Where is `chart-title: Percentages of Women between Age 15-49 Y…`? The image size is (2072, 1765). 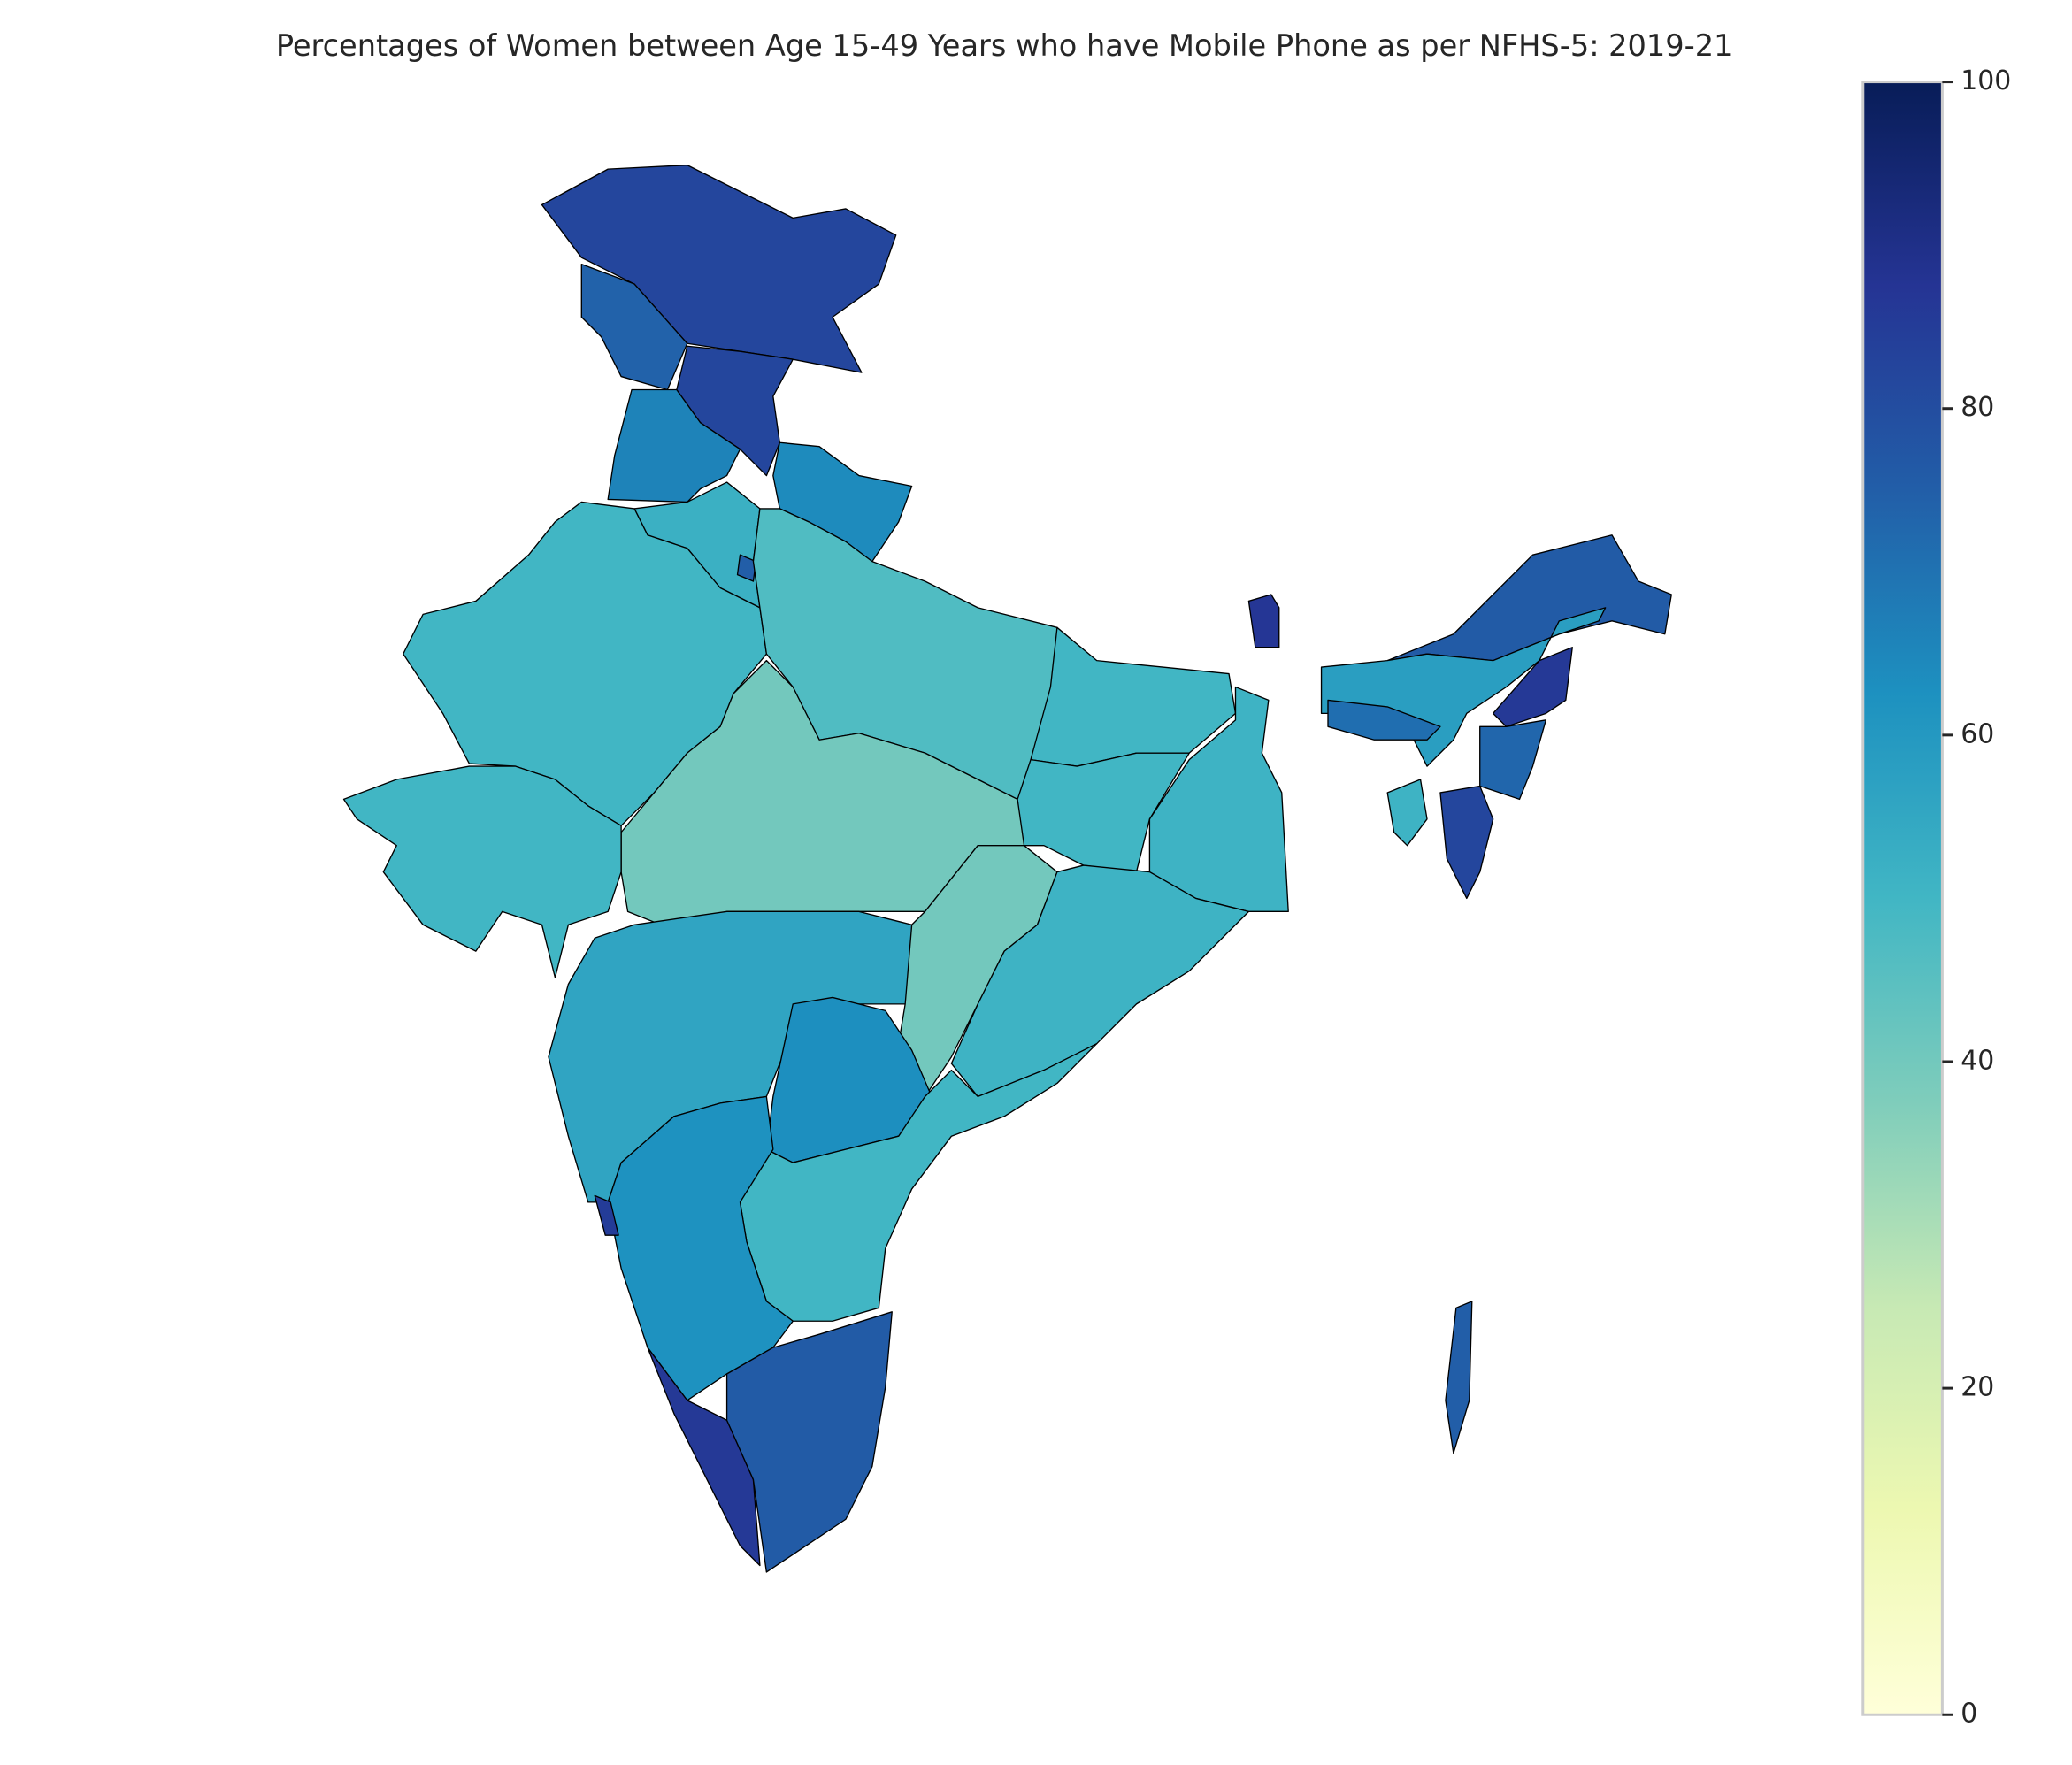 chart-title: Percentages of Women between Age 15-49 Y… is located at coordinates (1004, 45).